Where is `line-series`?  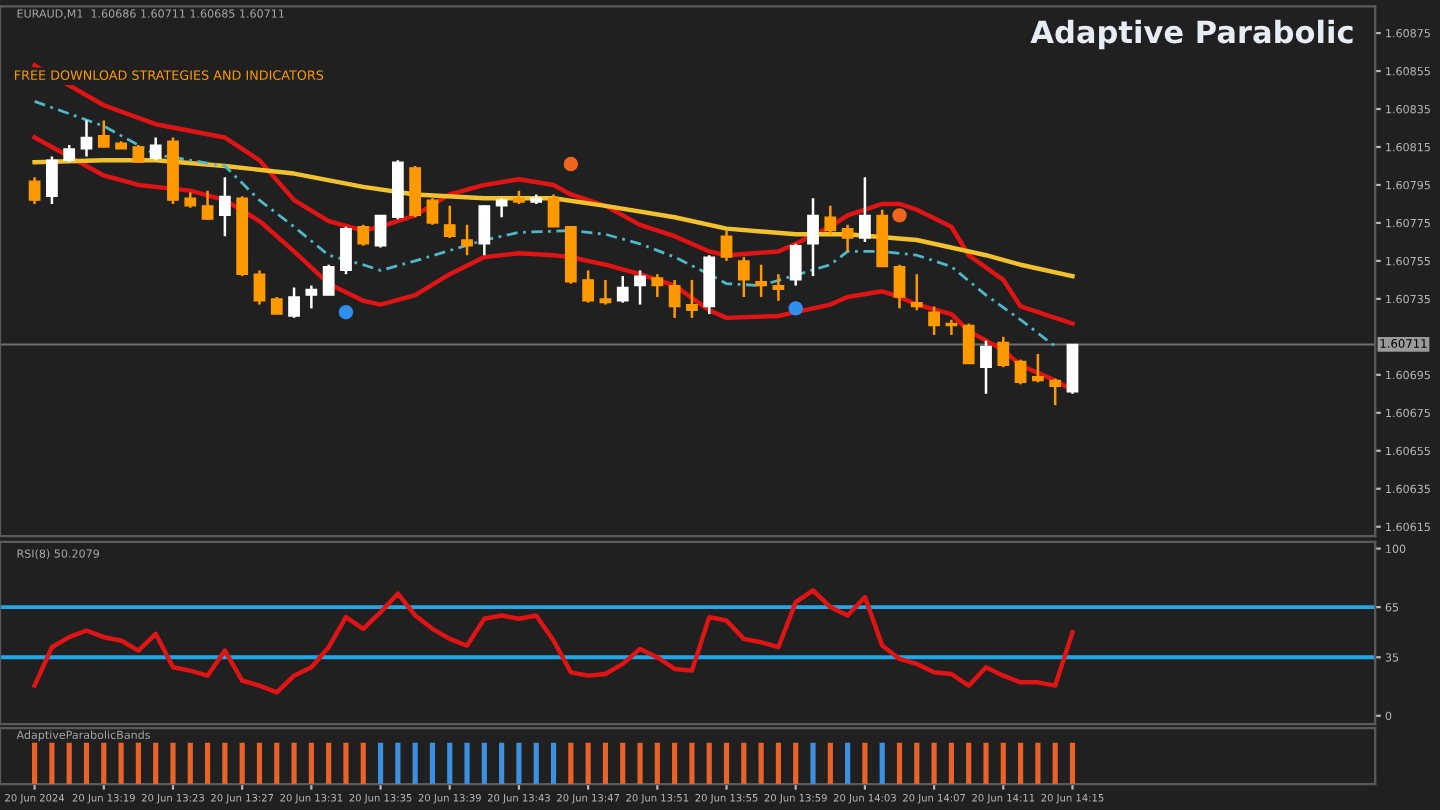 line-series is located at coordinates (553, 641).